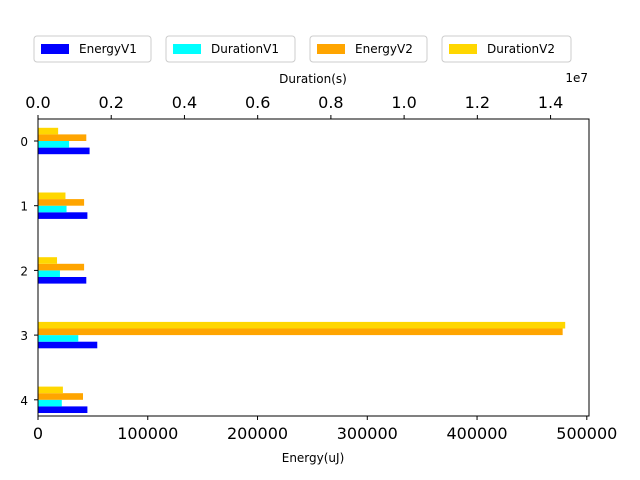 This screenshot has width=640, height=480. What do you see at coordinates (24, 271) in the screenshot?
I see `y-tick-label: 2` at bounding box center [24, 271].